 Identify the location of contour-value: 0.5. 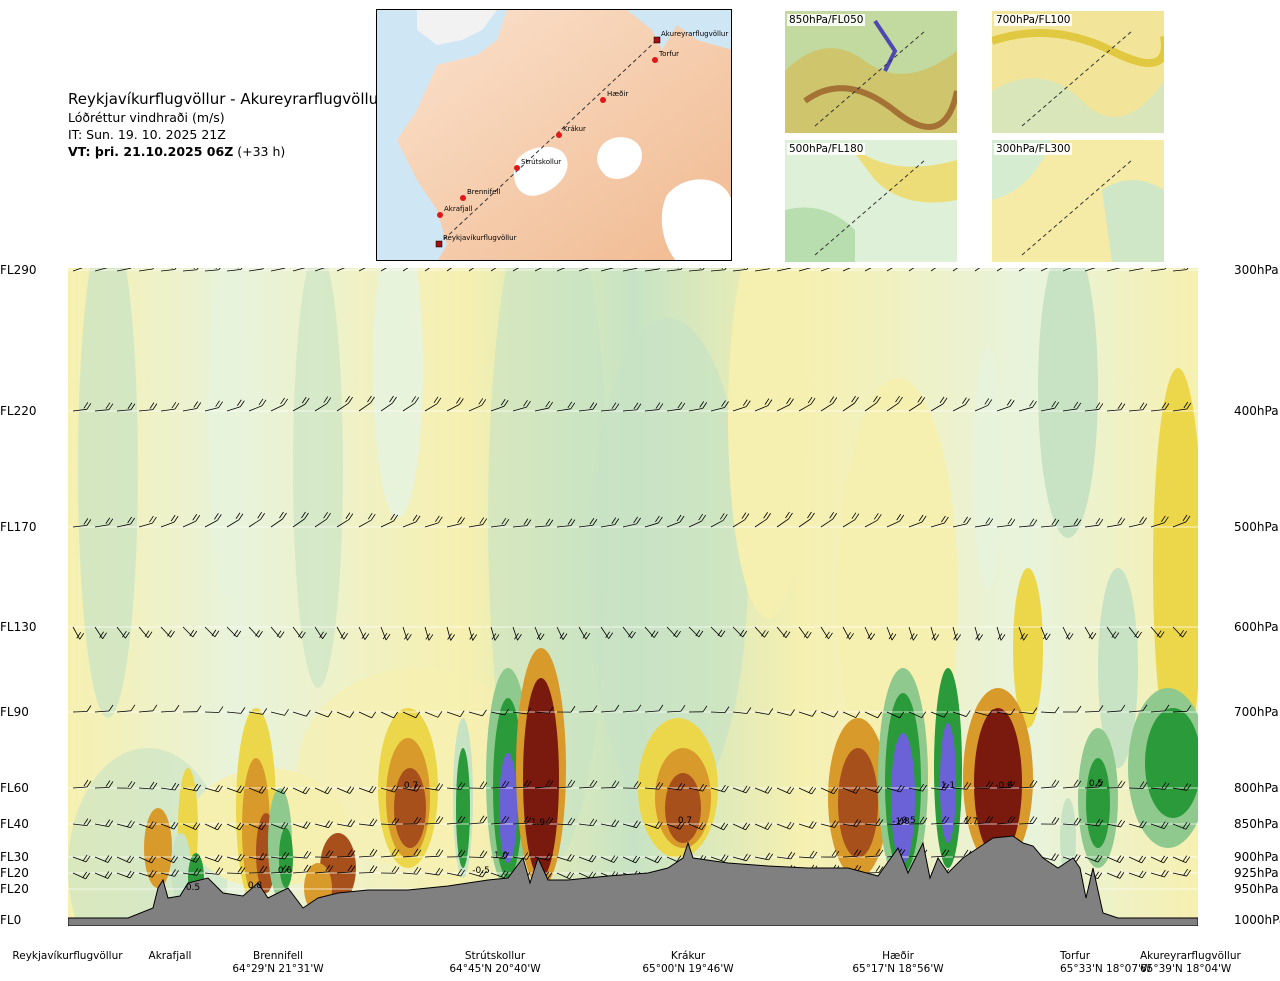
(1096, 784).